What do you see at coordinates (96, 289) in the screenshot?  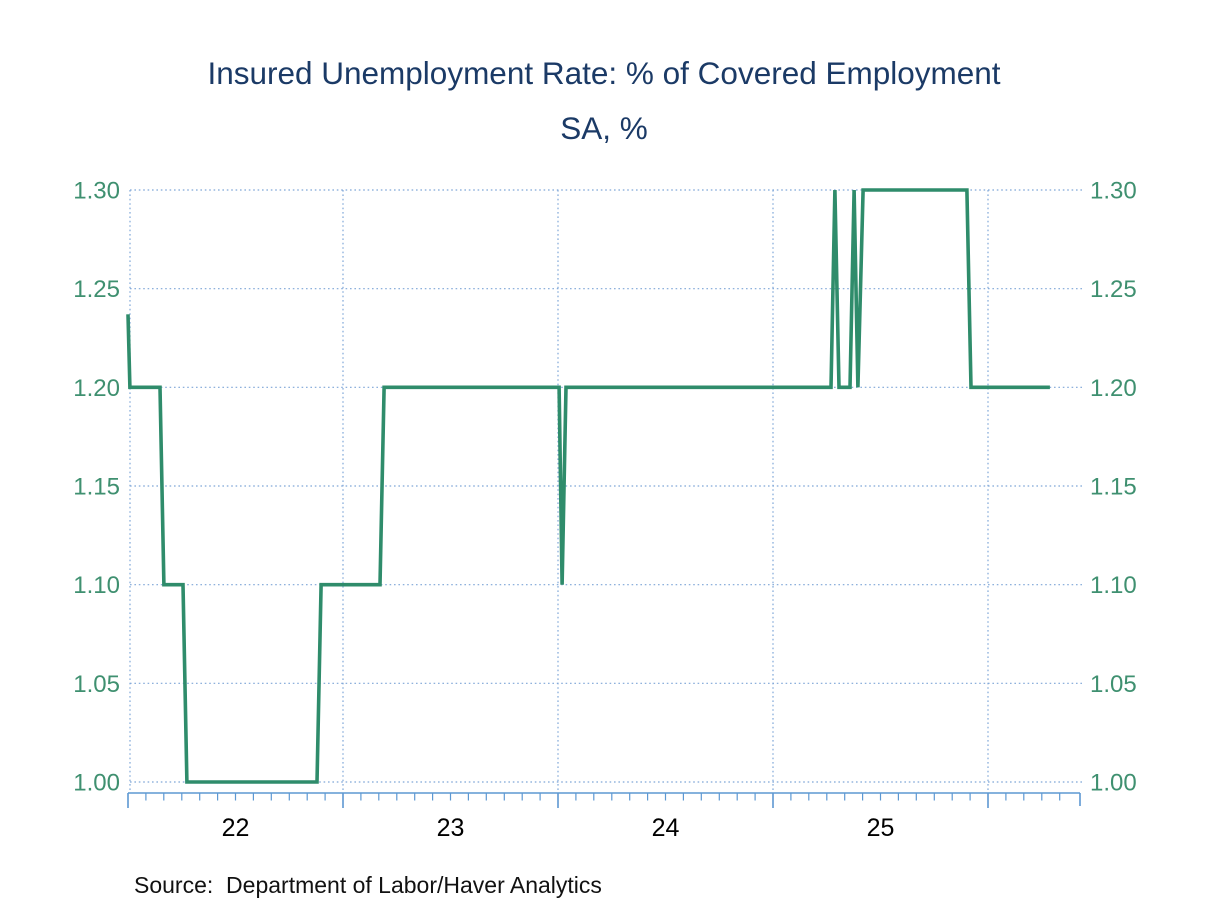 I see `y-axis-label-left: 1.25` at bounding box center [96, 289].